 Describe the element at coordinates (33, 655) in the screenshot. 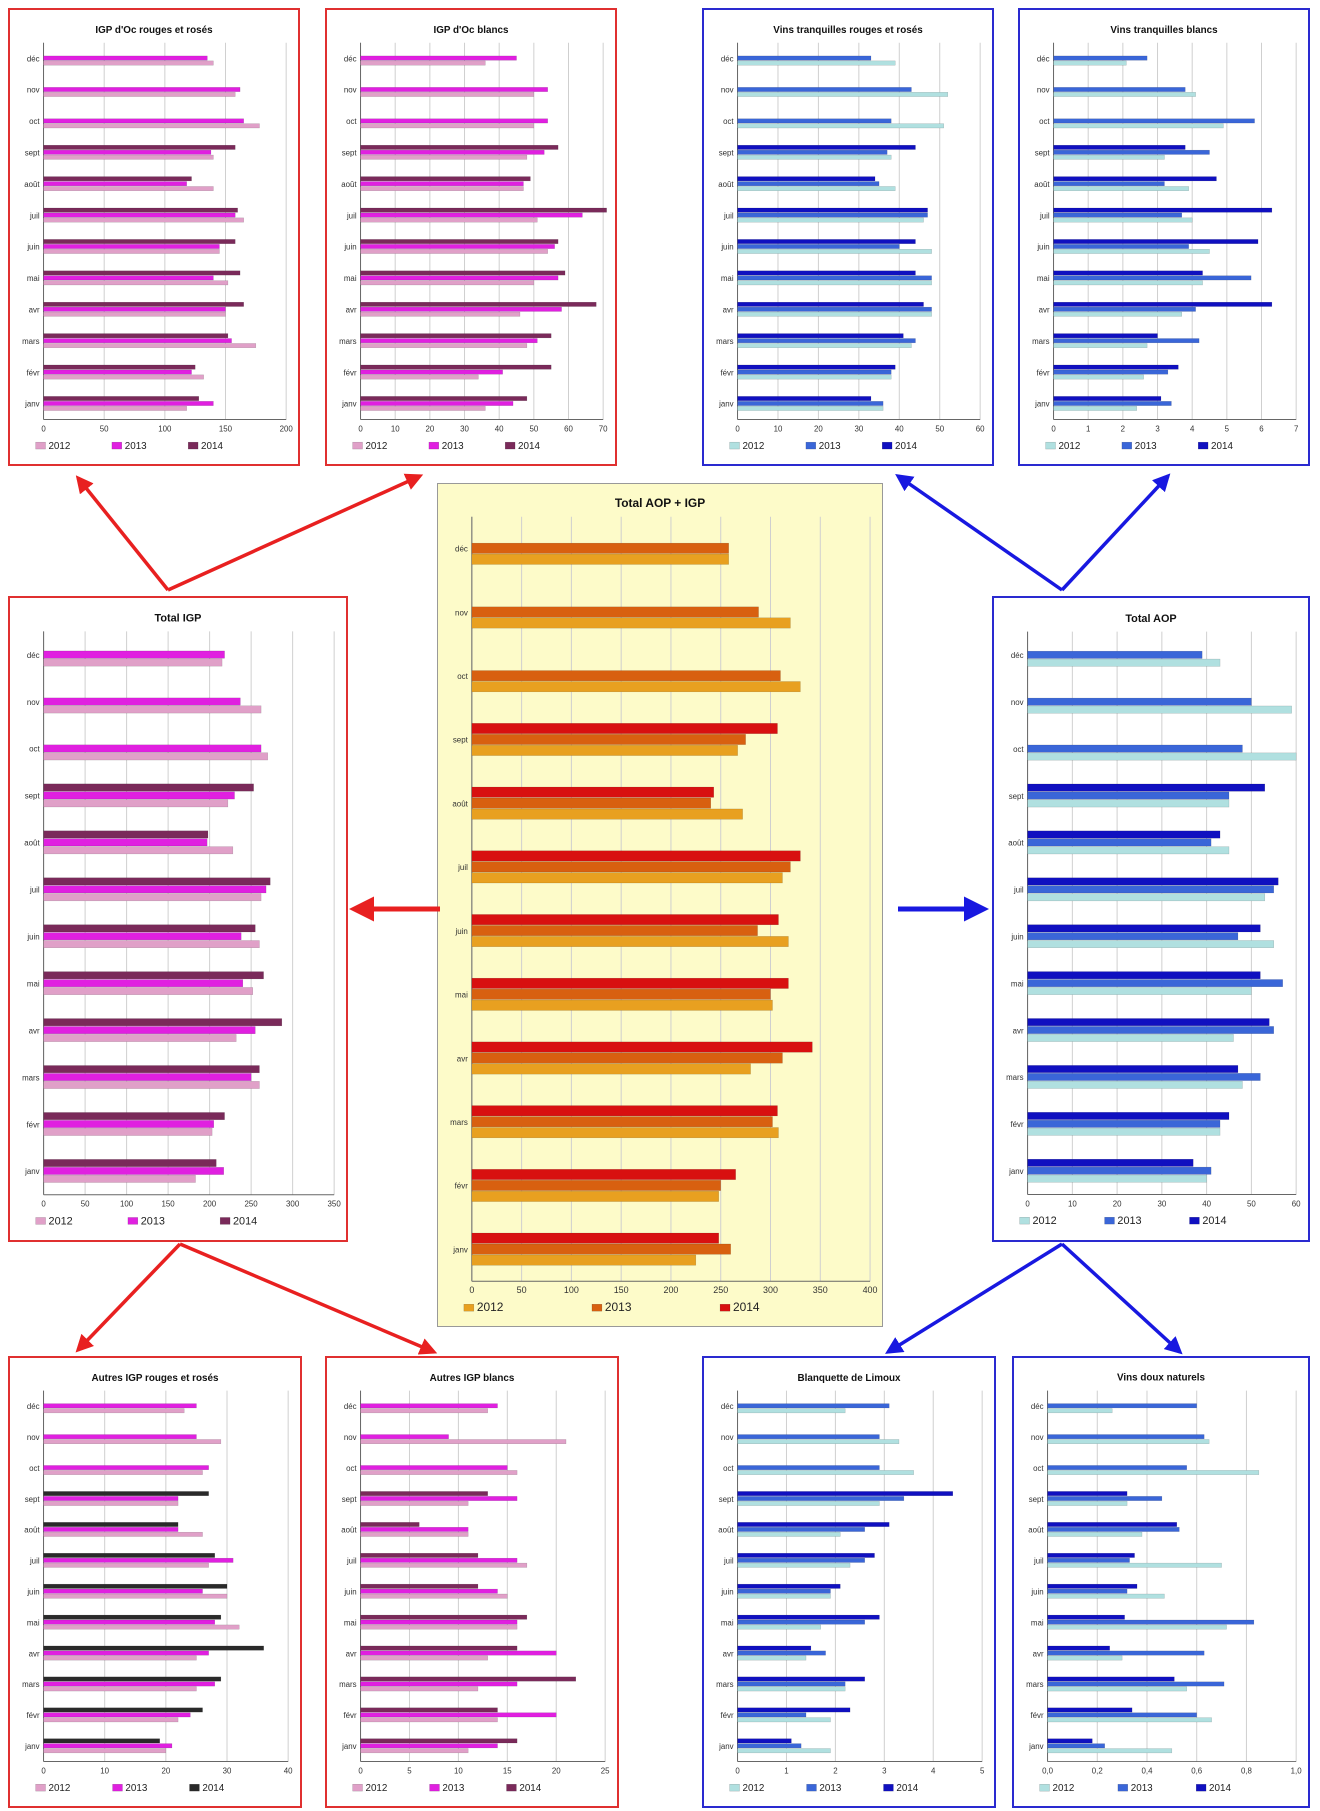

I see `total-igp-category-label: déc` at that location.